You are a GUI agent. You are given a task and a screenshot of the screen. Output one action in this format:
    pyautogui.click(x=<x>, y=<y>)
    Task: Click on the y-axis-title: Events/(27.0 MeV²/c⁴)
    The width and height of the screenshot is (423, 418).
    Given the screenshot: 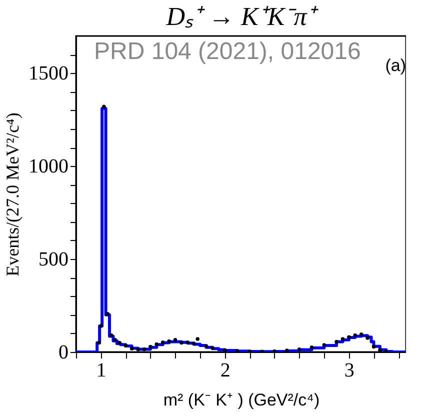 What is the action you would take?
    pyautogui.click(x=12, y=194)
    